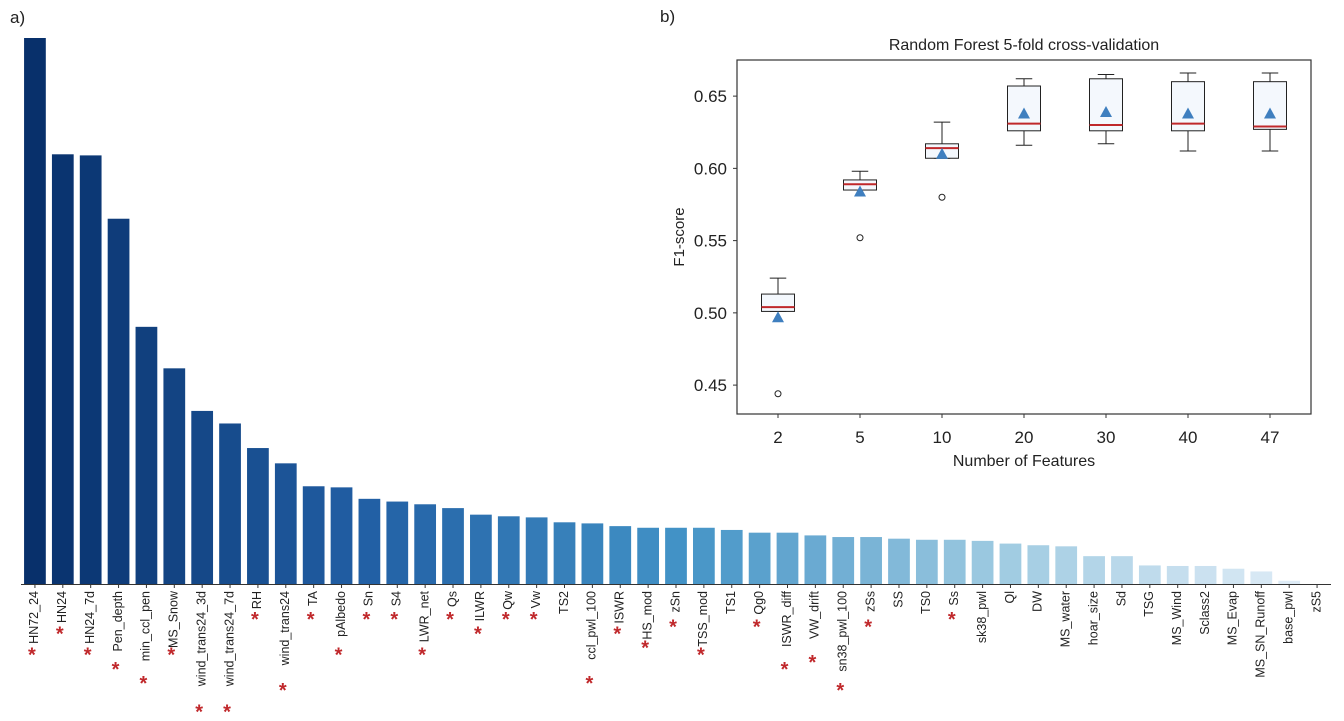 Image resolution: width=1344 pixels, height=721 pixels. I want to click on x-tick-label: SS, so click(898, 599).